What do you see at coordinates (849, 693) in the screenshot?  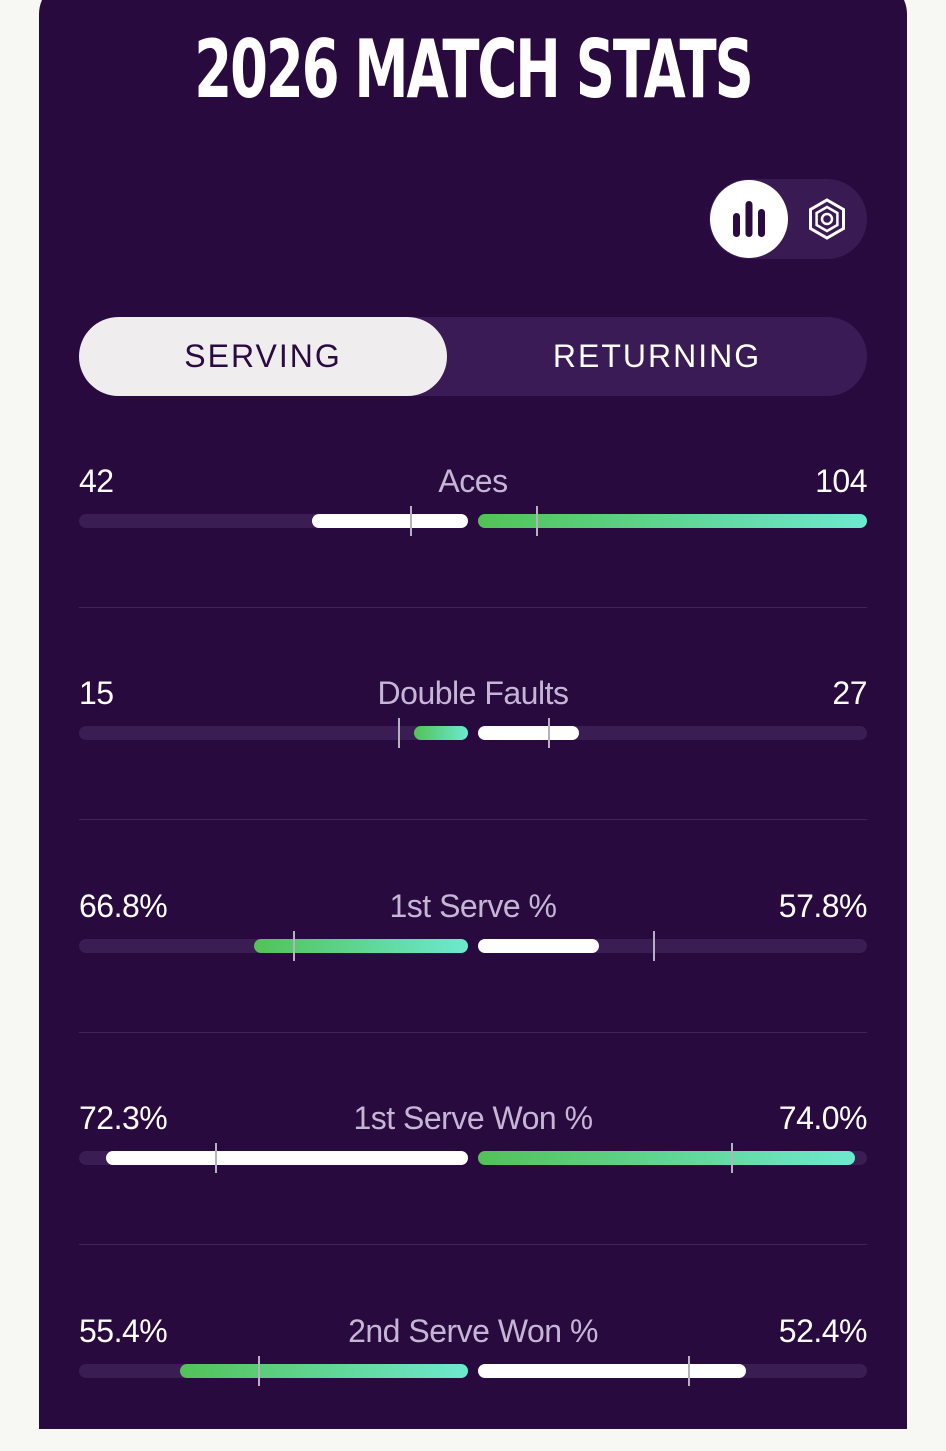 I see `stat-right-value: 27` at bounding box center [849, 693].